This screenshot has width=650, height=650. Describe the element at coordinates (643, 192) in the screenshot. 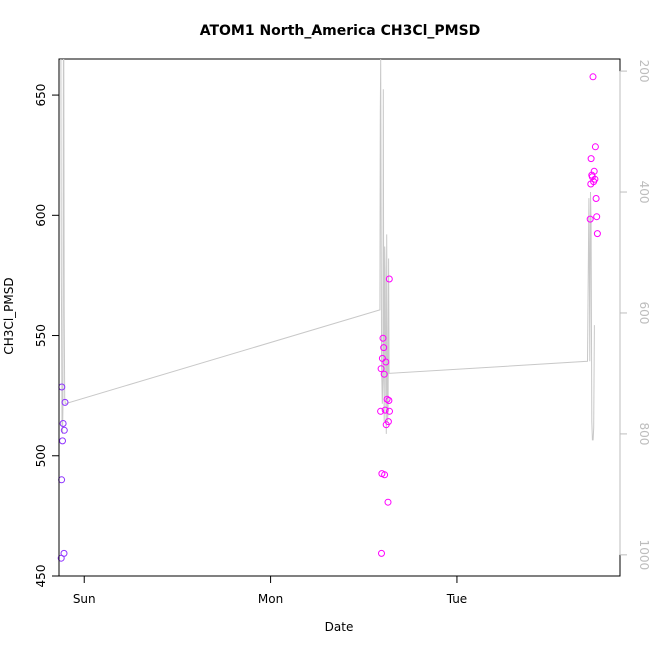

I see `y-right-tick-label: 400` at that location.